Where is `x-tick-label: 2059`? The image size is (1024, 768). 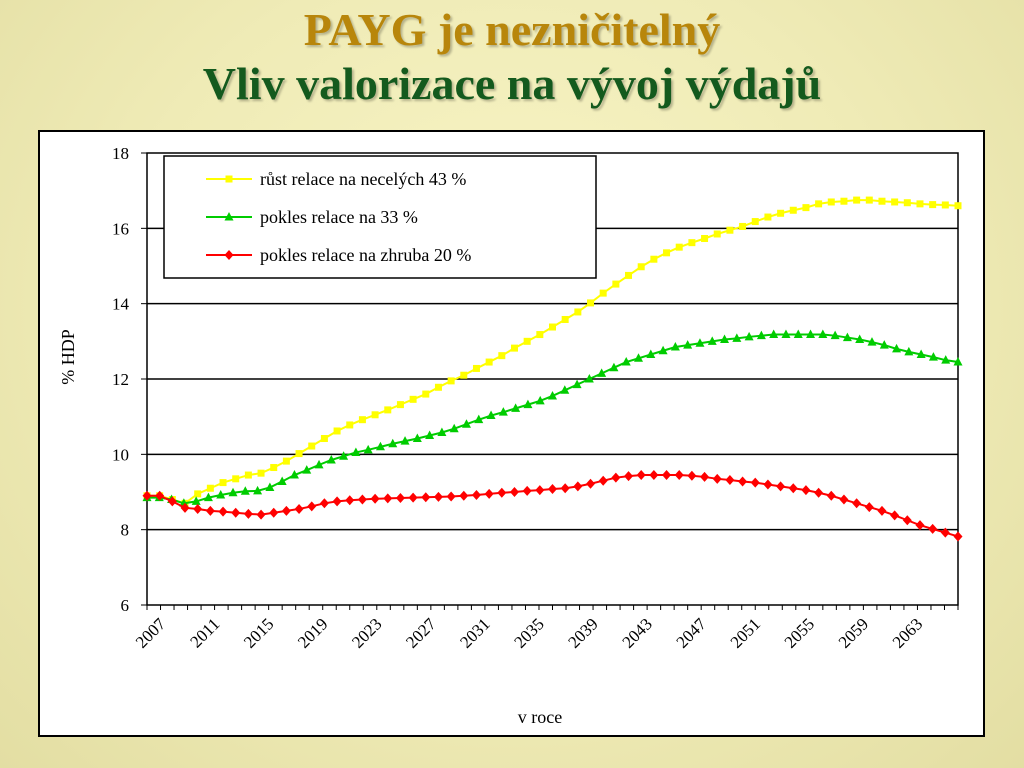
x-tick-label: 2059 is located at coordinates (853, 632).